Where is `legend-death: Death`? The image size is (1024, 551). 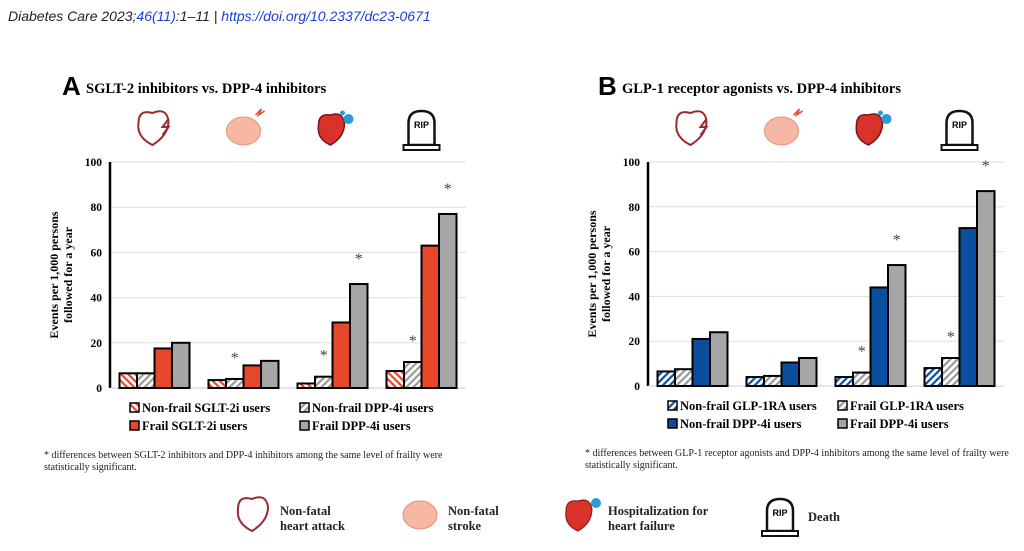
legend-death: Death is located at coordinates (824, 517).